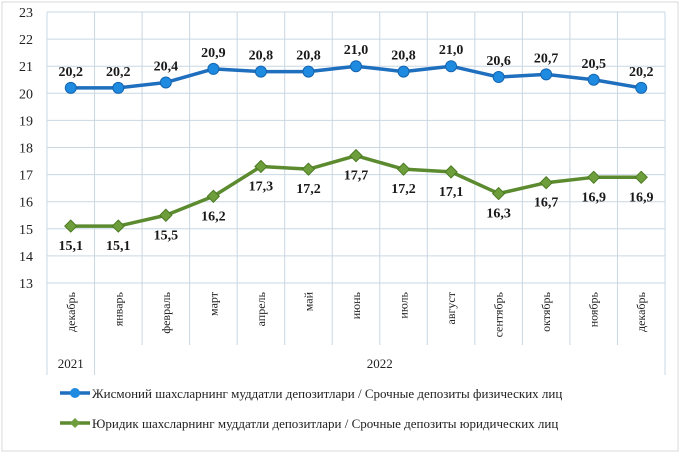 Image resolution: width=680 pixels, height=453 pixels. Describe the element at coordinates (26, 284) in the screenshot. I see `y-tick-label: 13` at that location.